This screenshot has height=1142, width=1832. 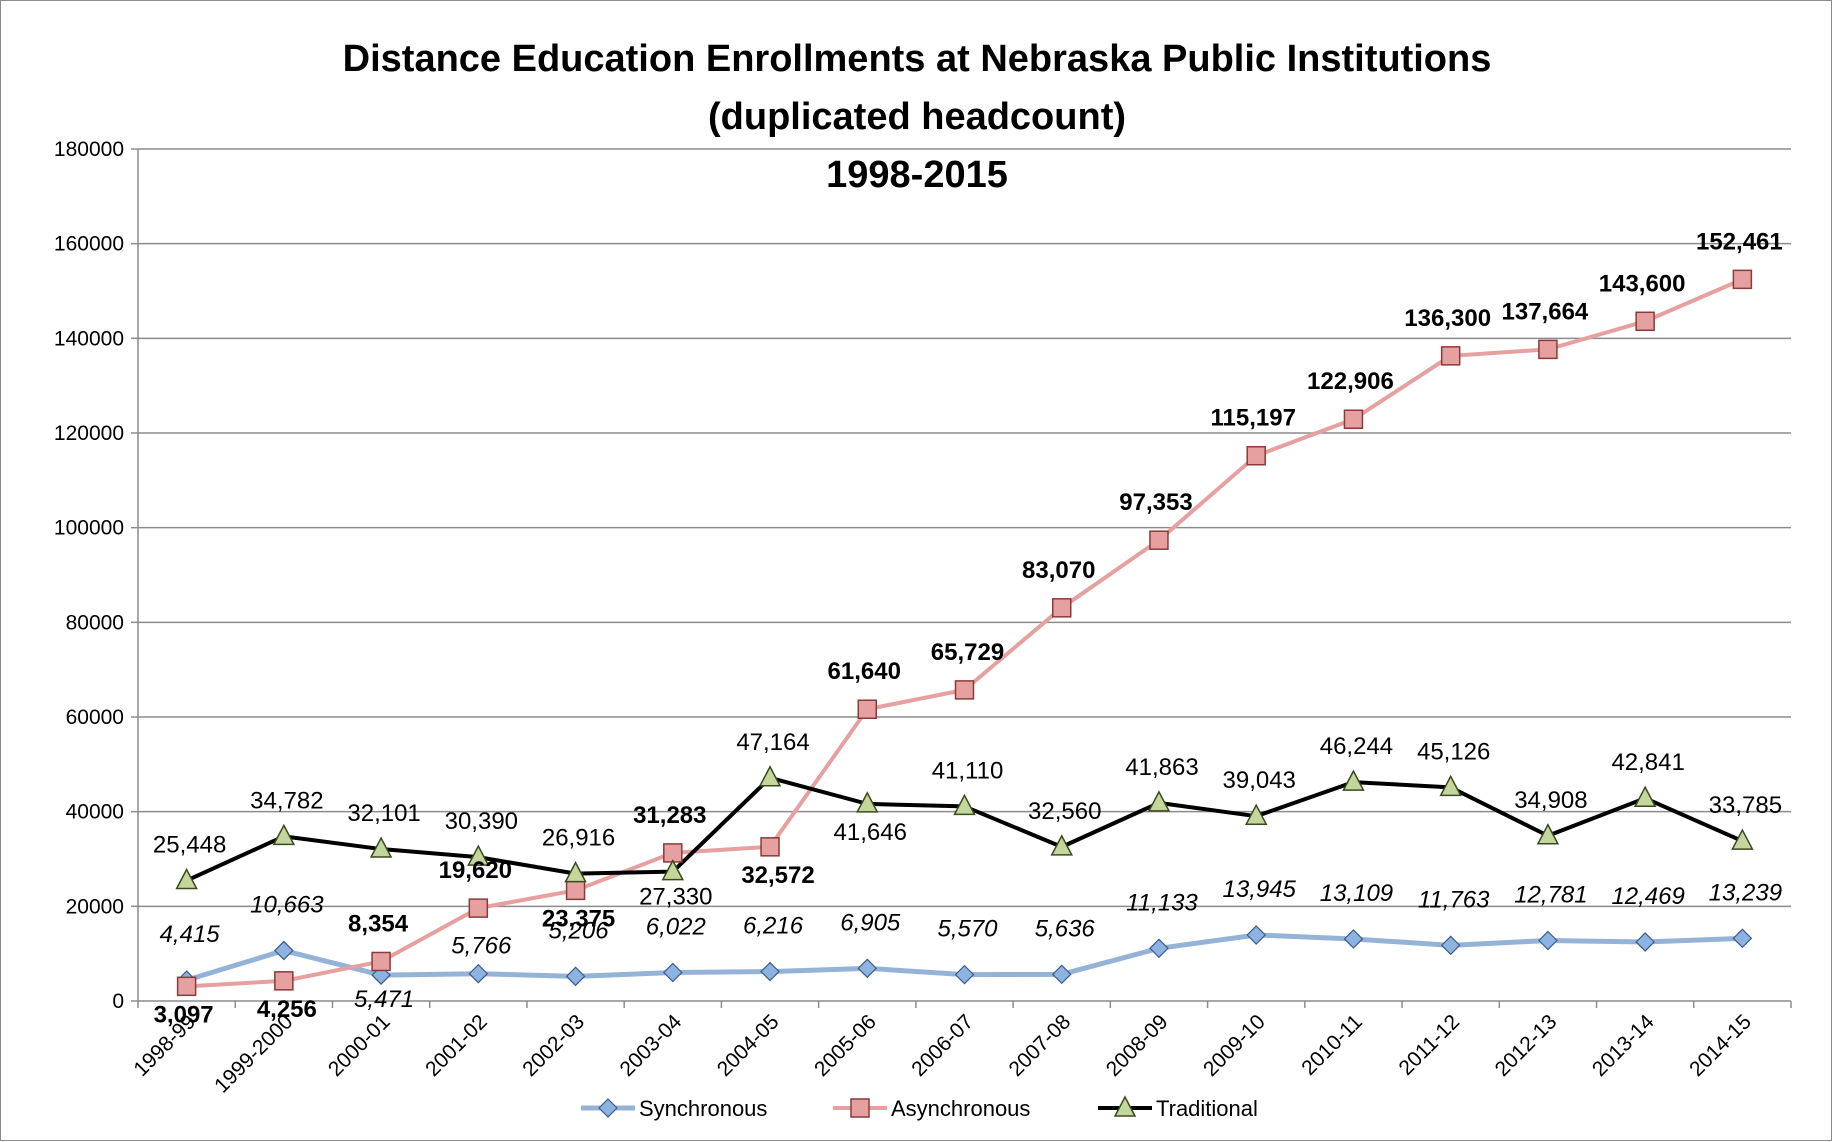 I want to click on synchronous-data-label: 11,133, so click(x=1162, y=902).